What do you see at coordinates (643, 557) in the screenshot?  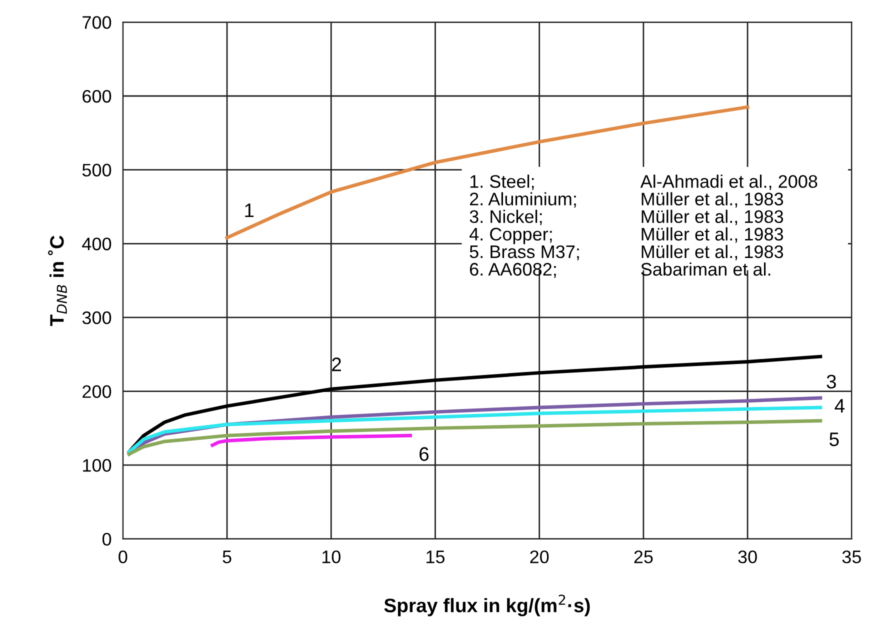 I see `x-tick-label: 25` at bounding box center [643, 557].